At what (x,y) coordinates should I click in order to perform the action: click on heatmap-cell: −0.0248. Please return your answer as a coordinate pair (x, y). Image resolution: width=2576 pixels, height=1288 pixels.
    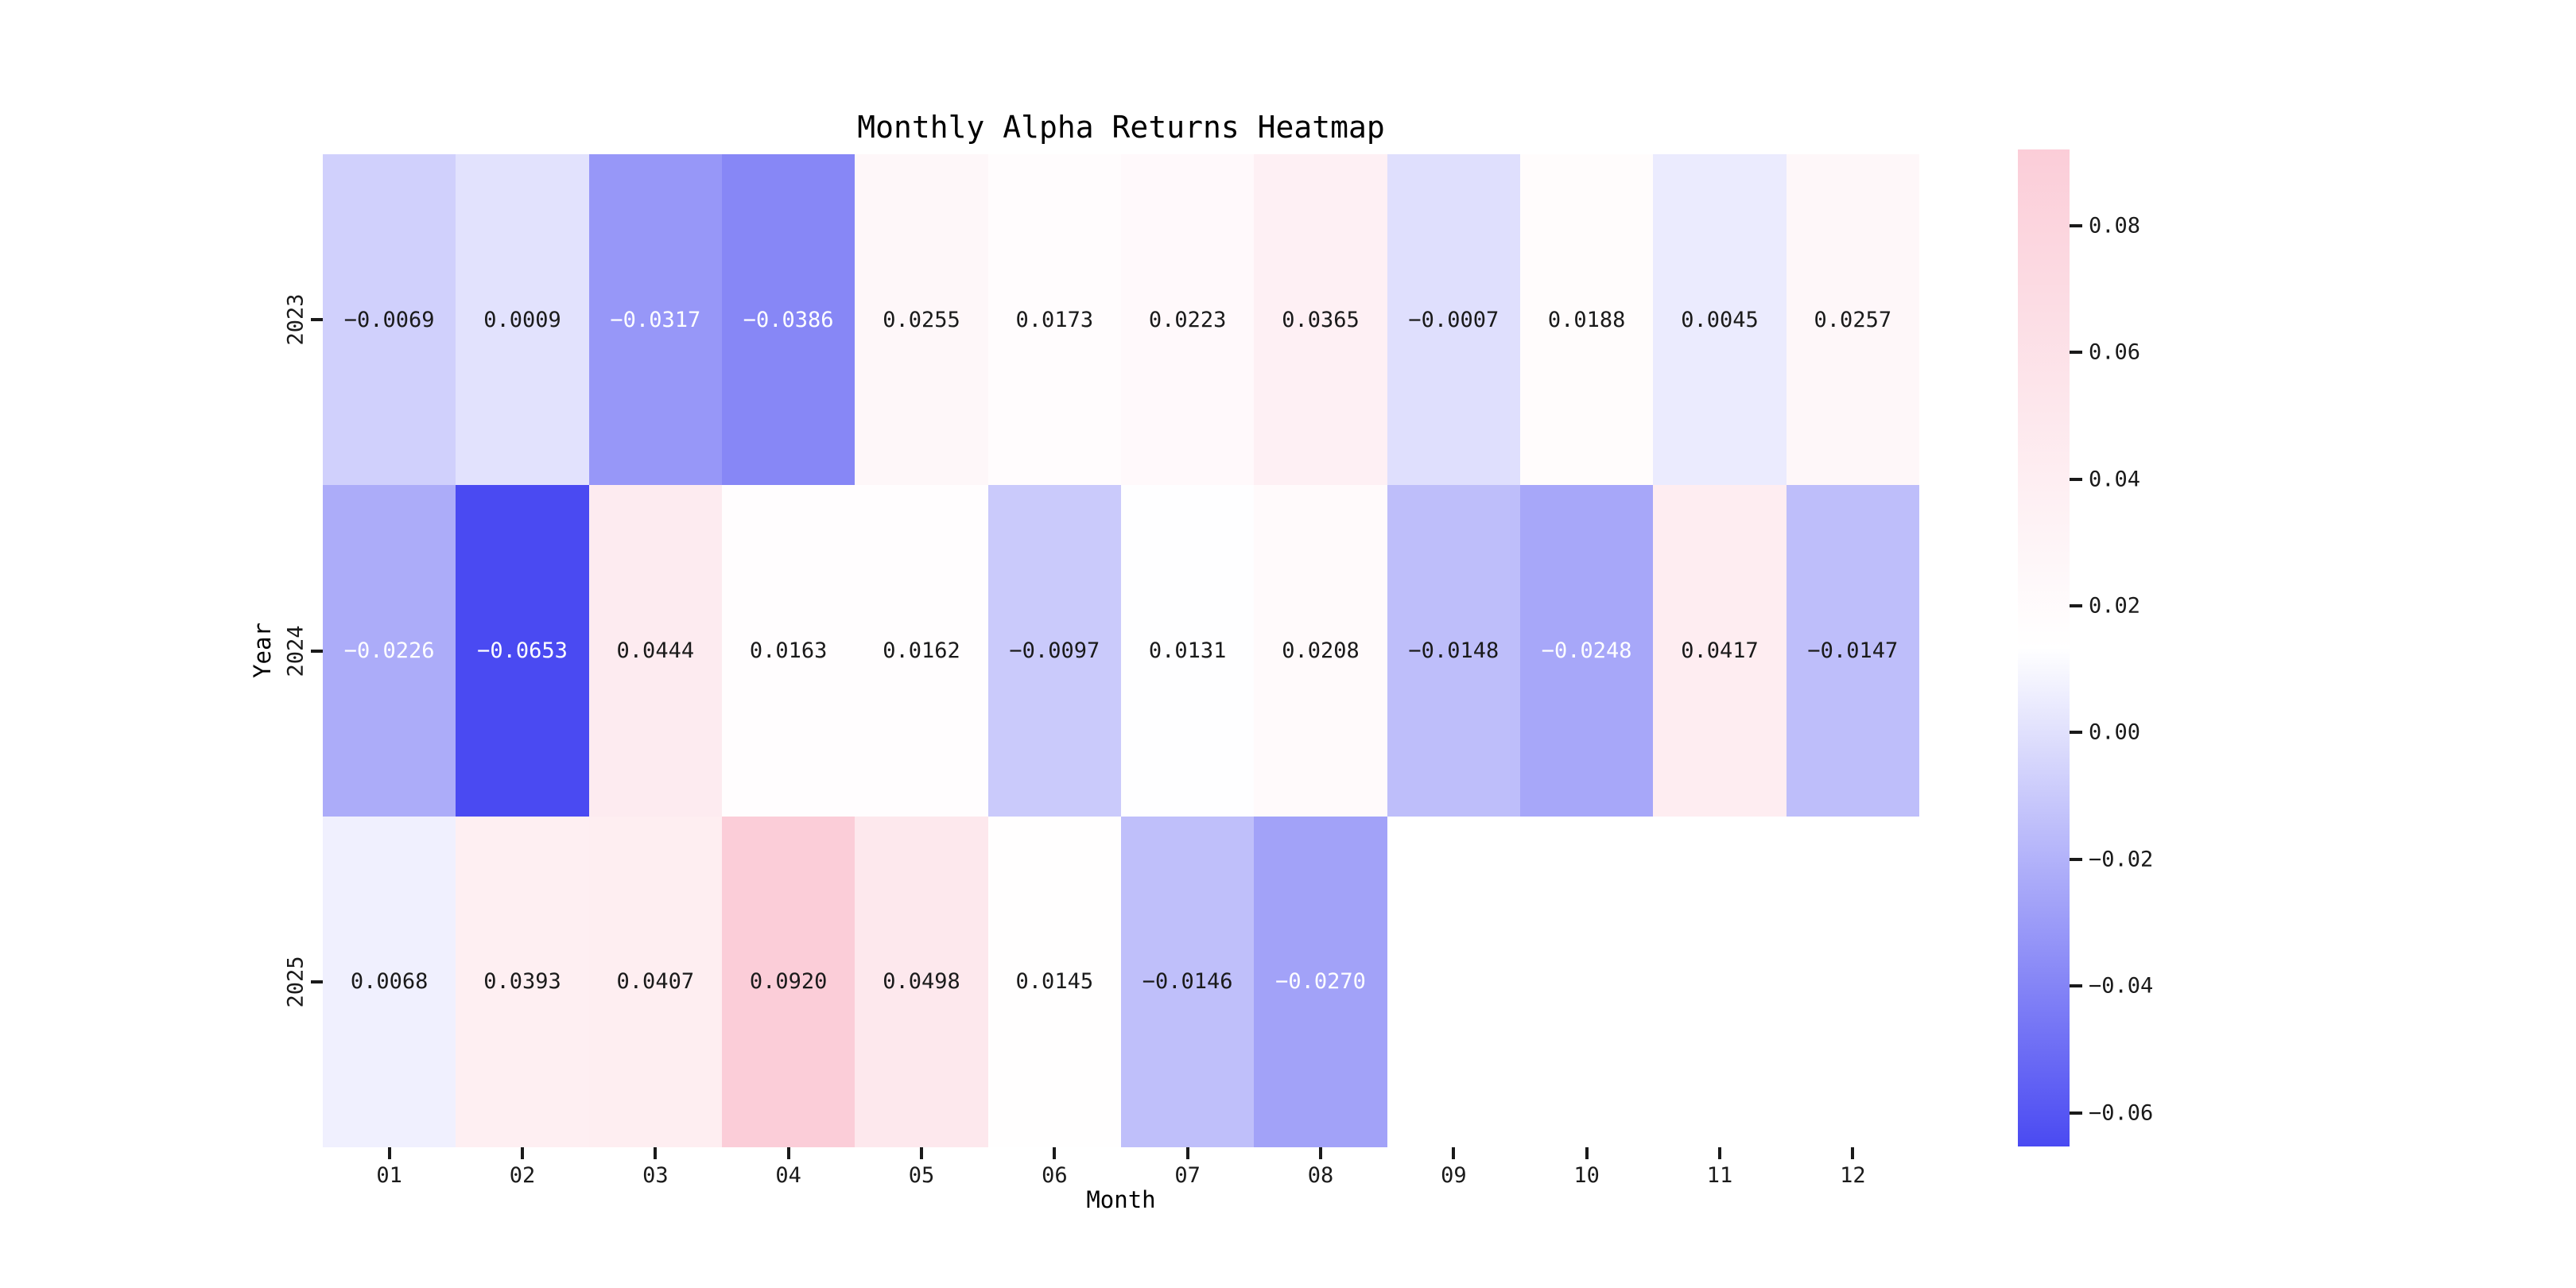
    Looking at the image, I should click on (1586, 651).